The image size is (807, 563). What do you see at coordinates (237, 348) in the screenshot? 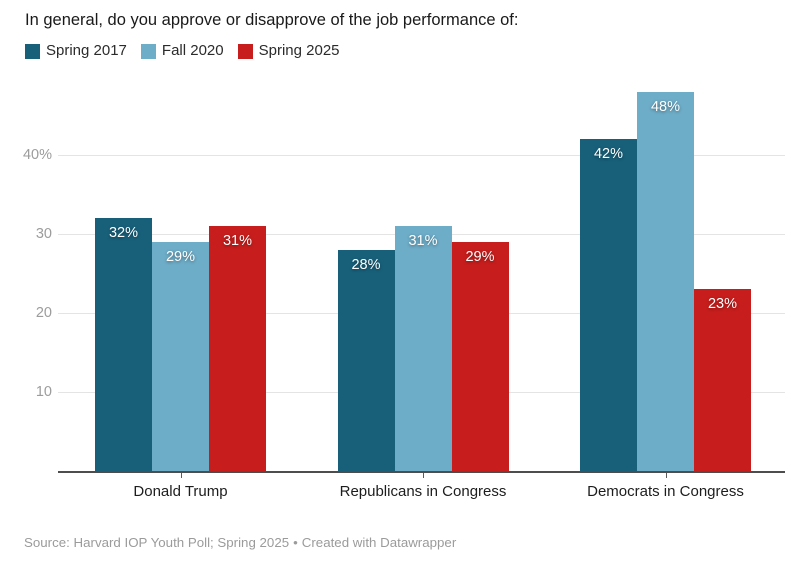
I see `bar-donald-trump-spring-2025: 31%` at bounding box center [237, 348].